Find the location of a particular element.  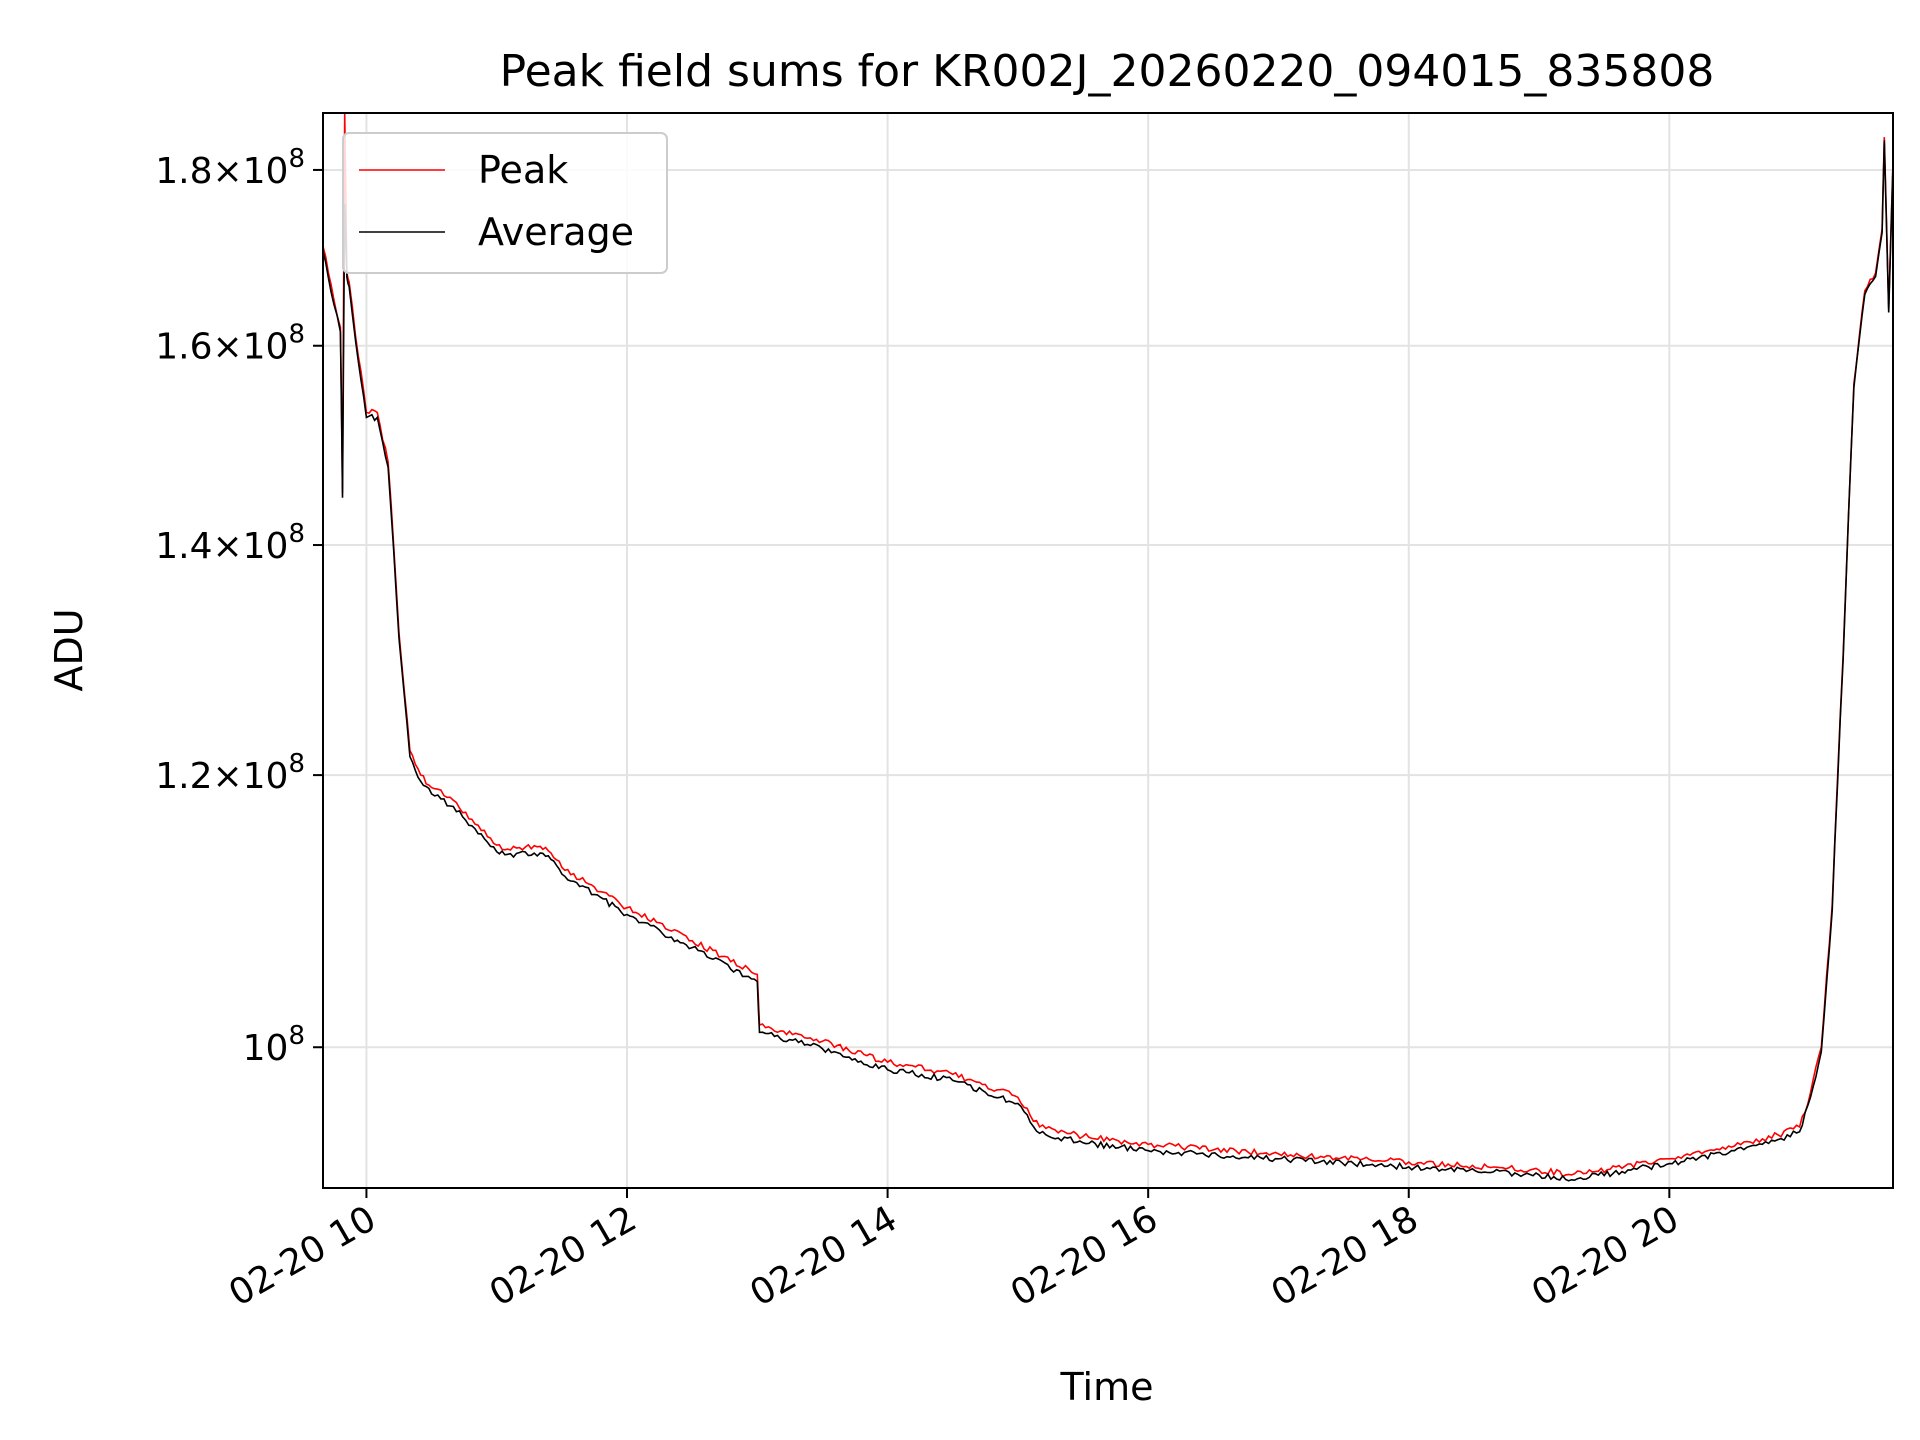

y-tick-label: 1.6×108 is located at coordinates (230, 344).